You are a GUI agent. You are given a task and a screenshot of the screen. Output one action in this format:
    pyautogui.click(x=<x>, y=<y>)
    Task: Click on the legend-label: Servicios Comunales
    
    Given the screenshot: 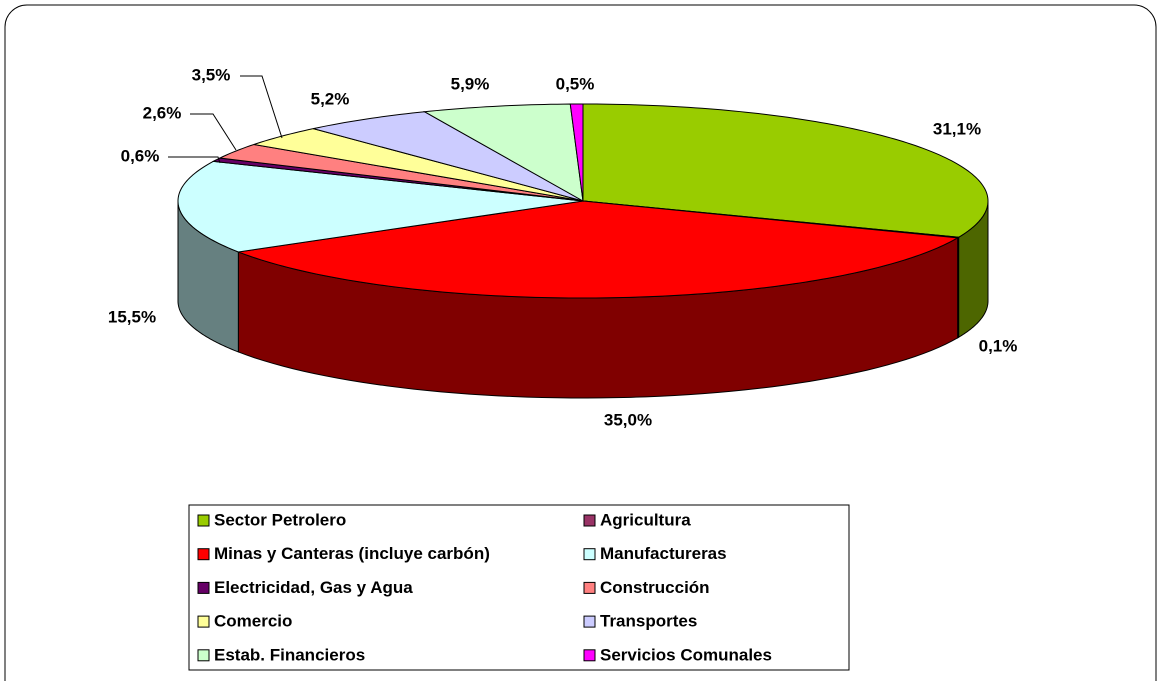 What is the action you would take?
    pyautogui.click(x=686, y=654)
    